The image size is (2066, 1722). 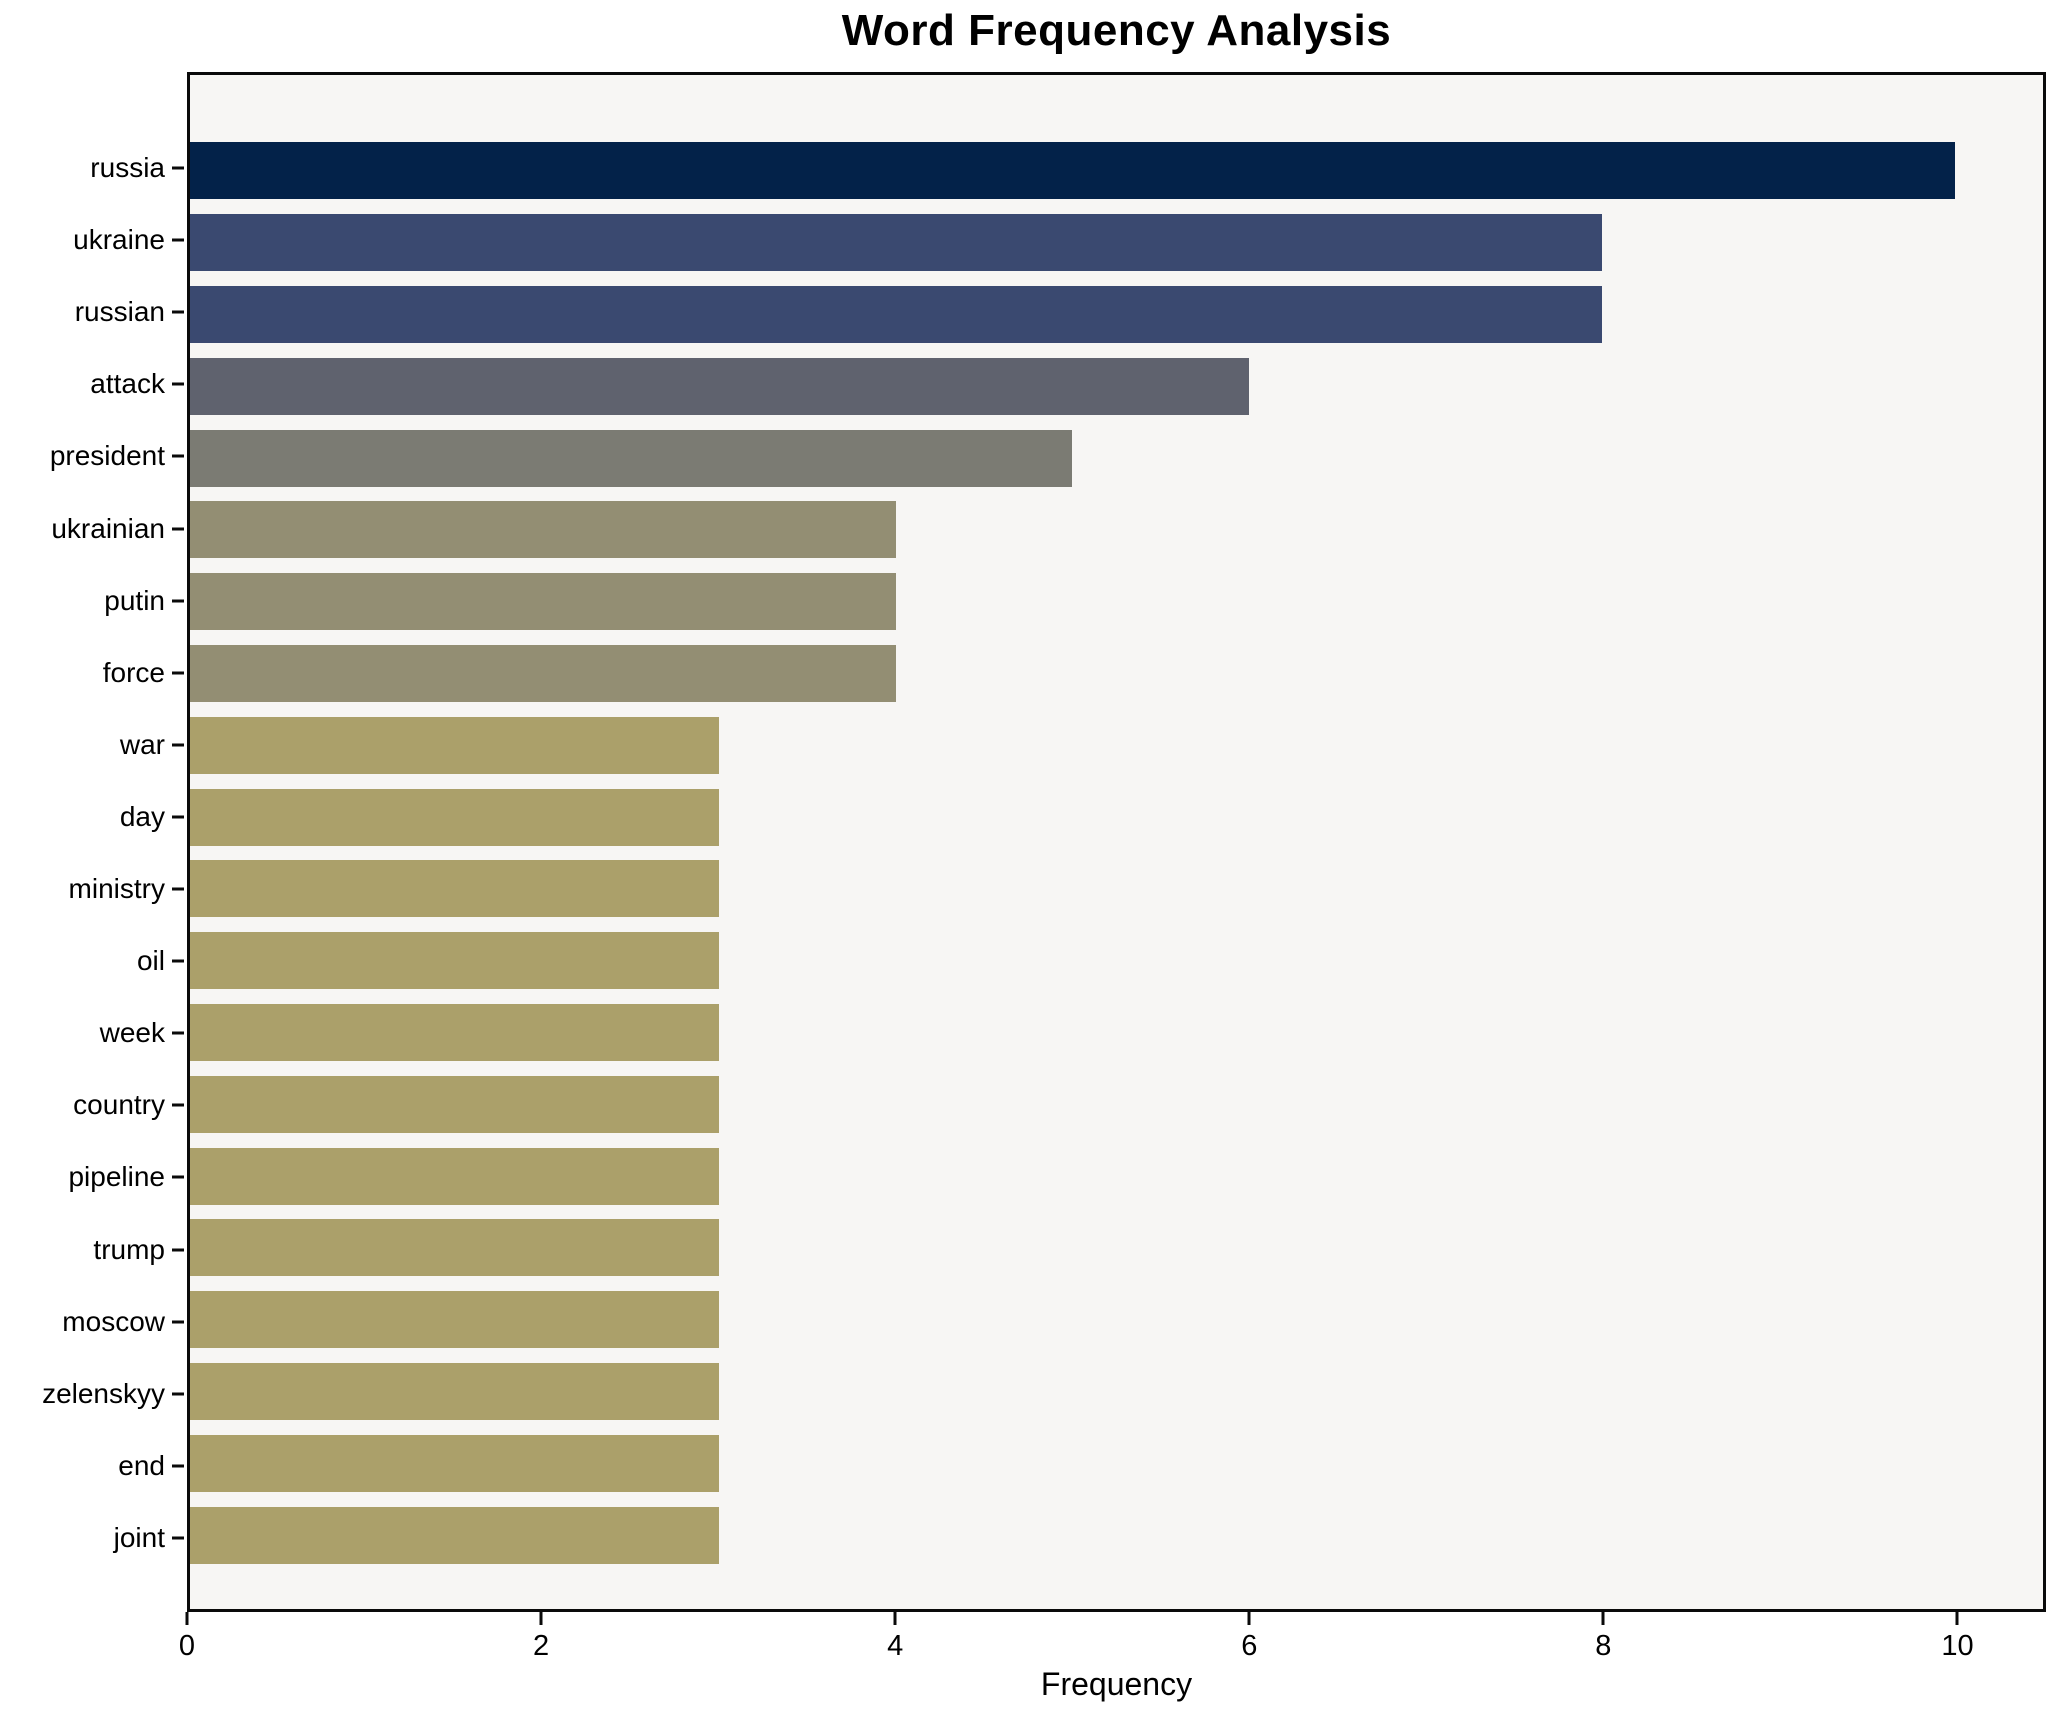 What do you see at coordinates (119, 240) in the screenshot?
I see `y-label-ukraine: ukraine` at bounding box center [119, 240].